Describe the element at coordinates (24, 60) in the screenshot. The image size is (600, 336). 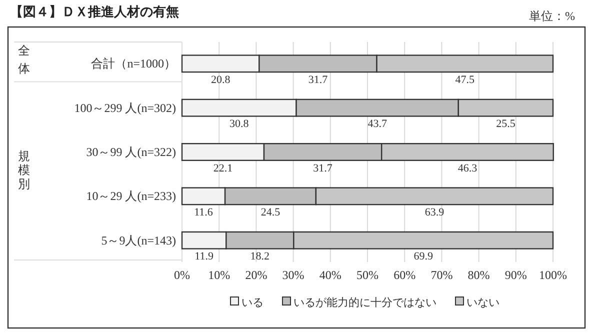
I see `text: 全体` at that location.